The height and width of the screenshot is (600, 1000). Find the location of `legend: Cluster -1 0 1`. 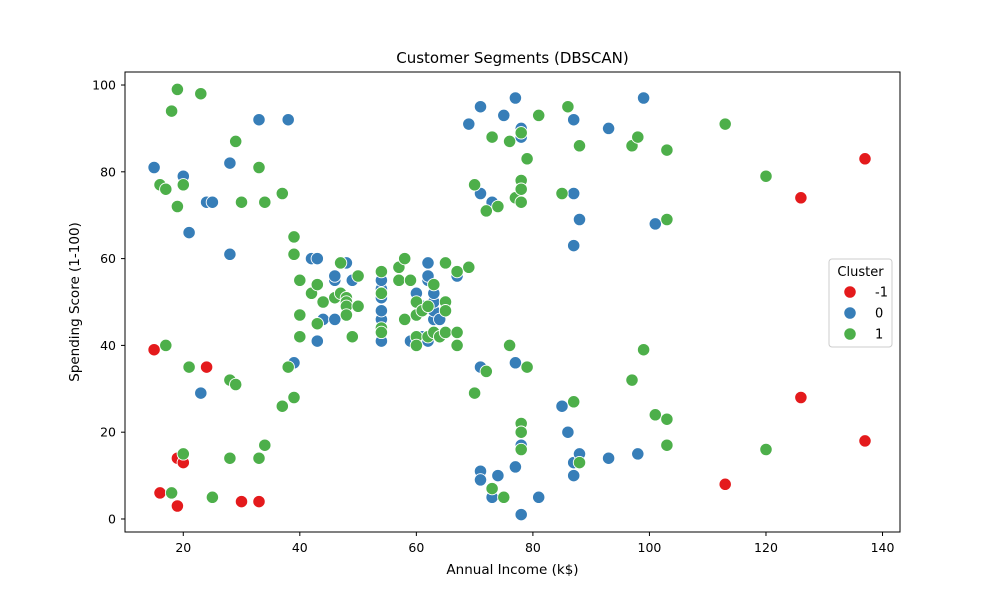

legend: Cluster -1 0 1 is located at coordinates (860, 303).